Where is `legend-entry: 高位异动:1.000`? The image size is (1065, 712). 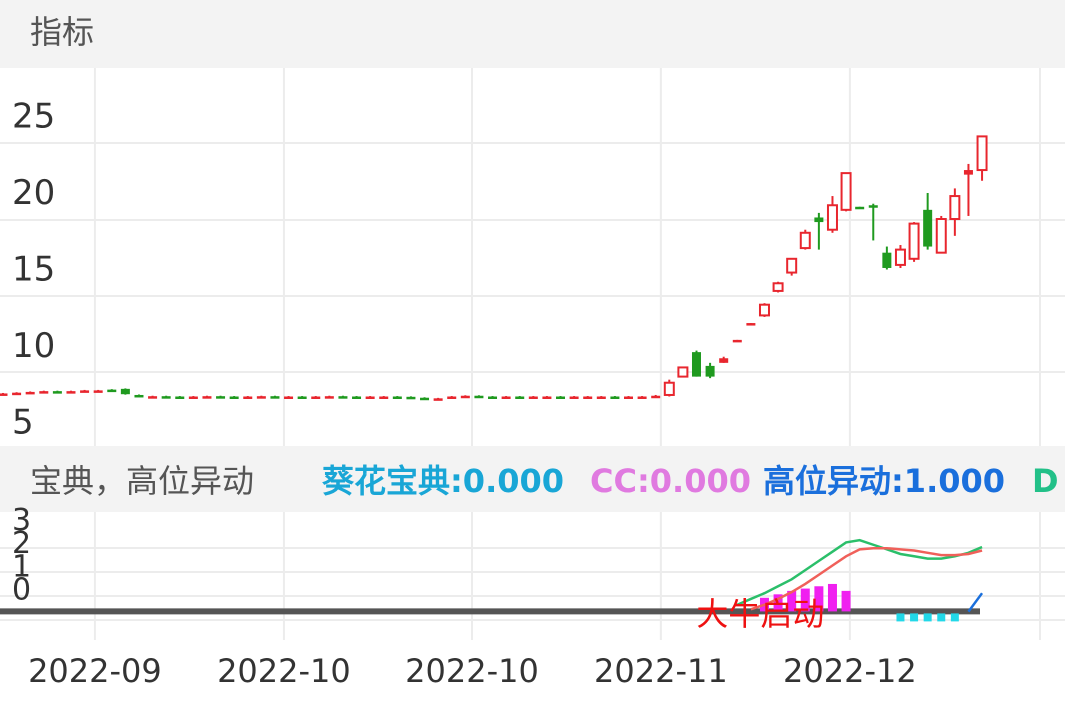 legend-entry: 高位异动:1.000 is located at coordinates (884, 481).